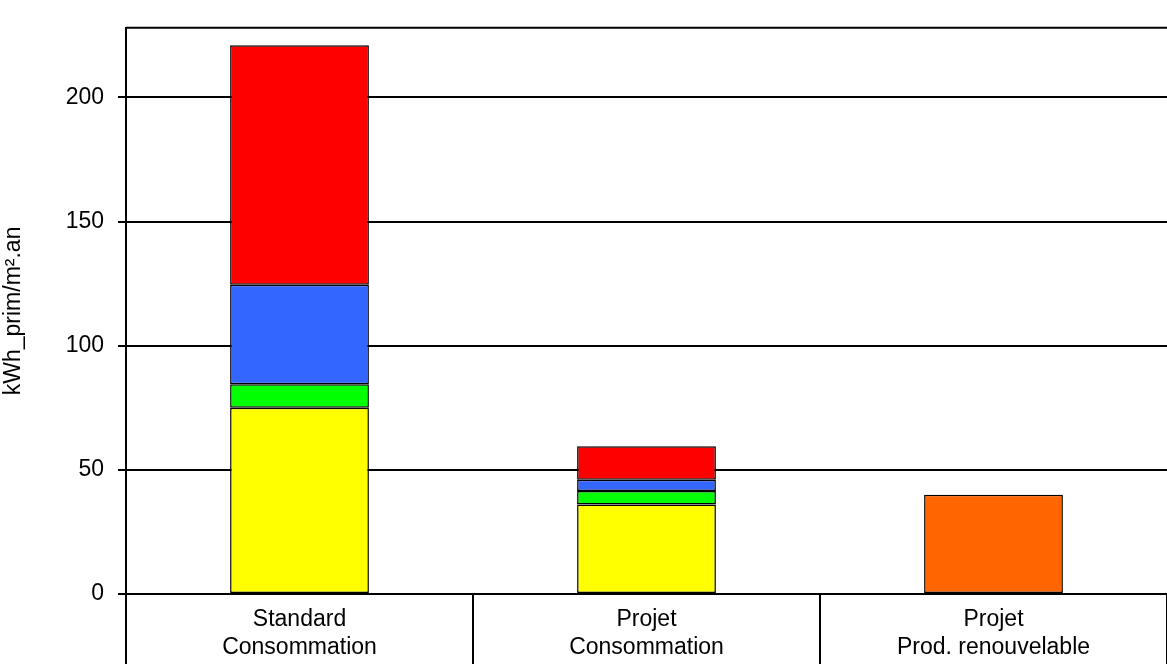 The image size is (1167, 664). What do you see at coordinates (299, 632) in the screenshot?
I see `x-tick-label: Standard Consommation` at bounding box center [299, 632].